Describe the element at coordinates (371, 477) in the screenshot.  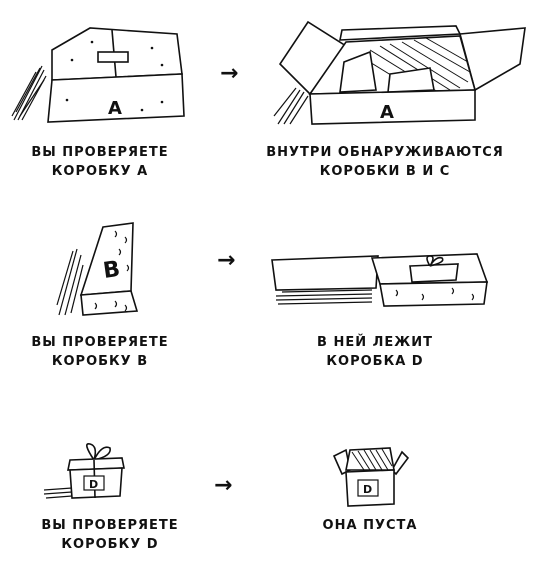
I see `open-empty-box-d-illustration: D` at that location.